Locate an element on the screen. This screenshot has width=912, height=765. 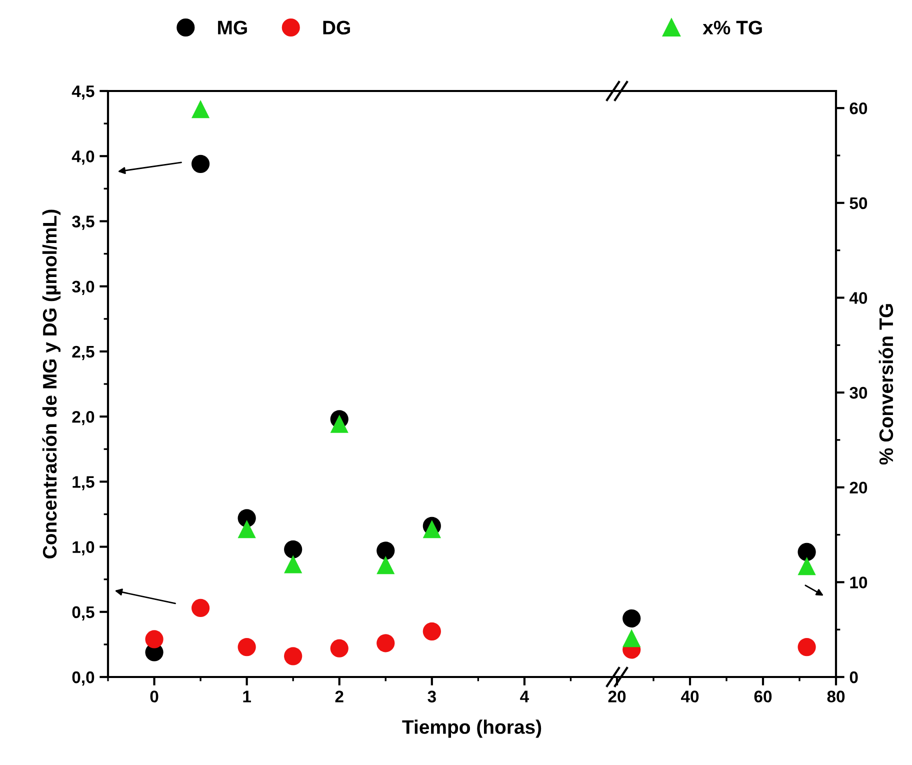
y-axis-title: Concentración de MG y DG (µmol/mL) is located at coordinates (51, 384).